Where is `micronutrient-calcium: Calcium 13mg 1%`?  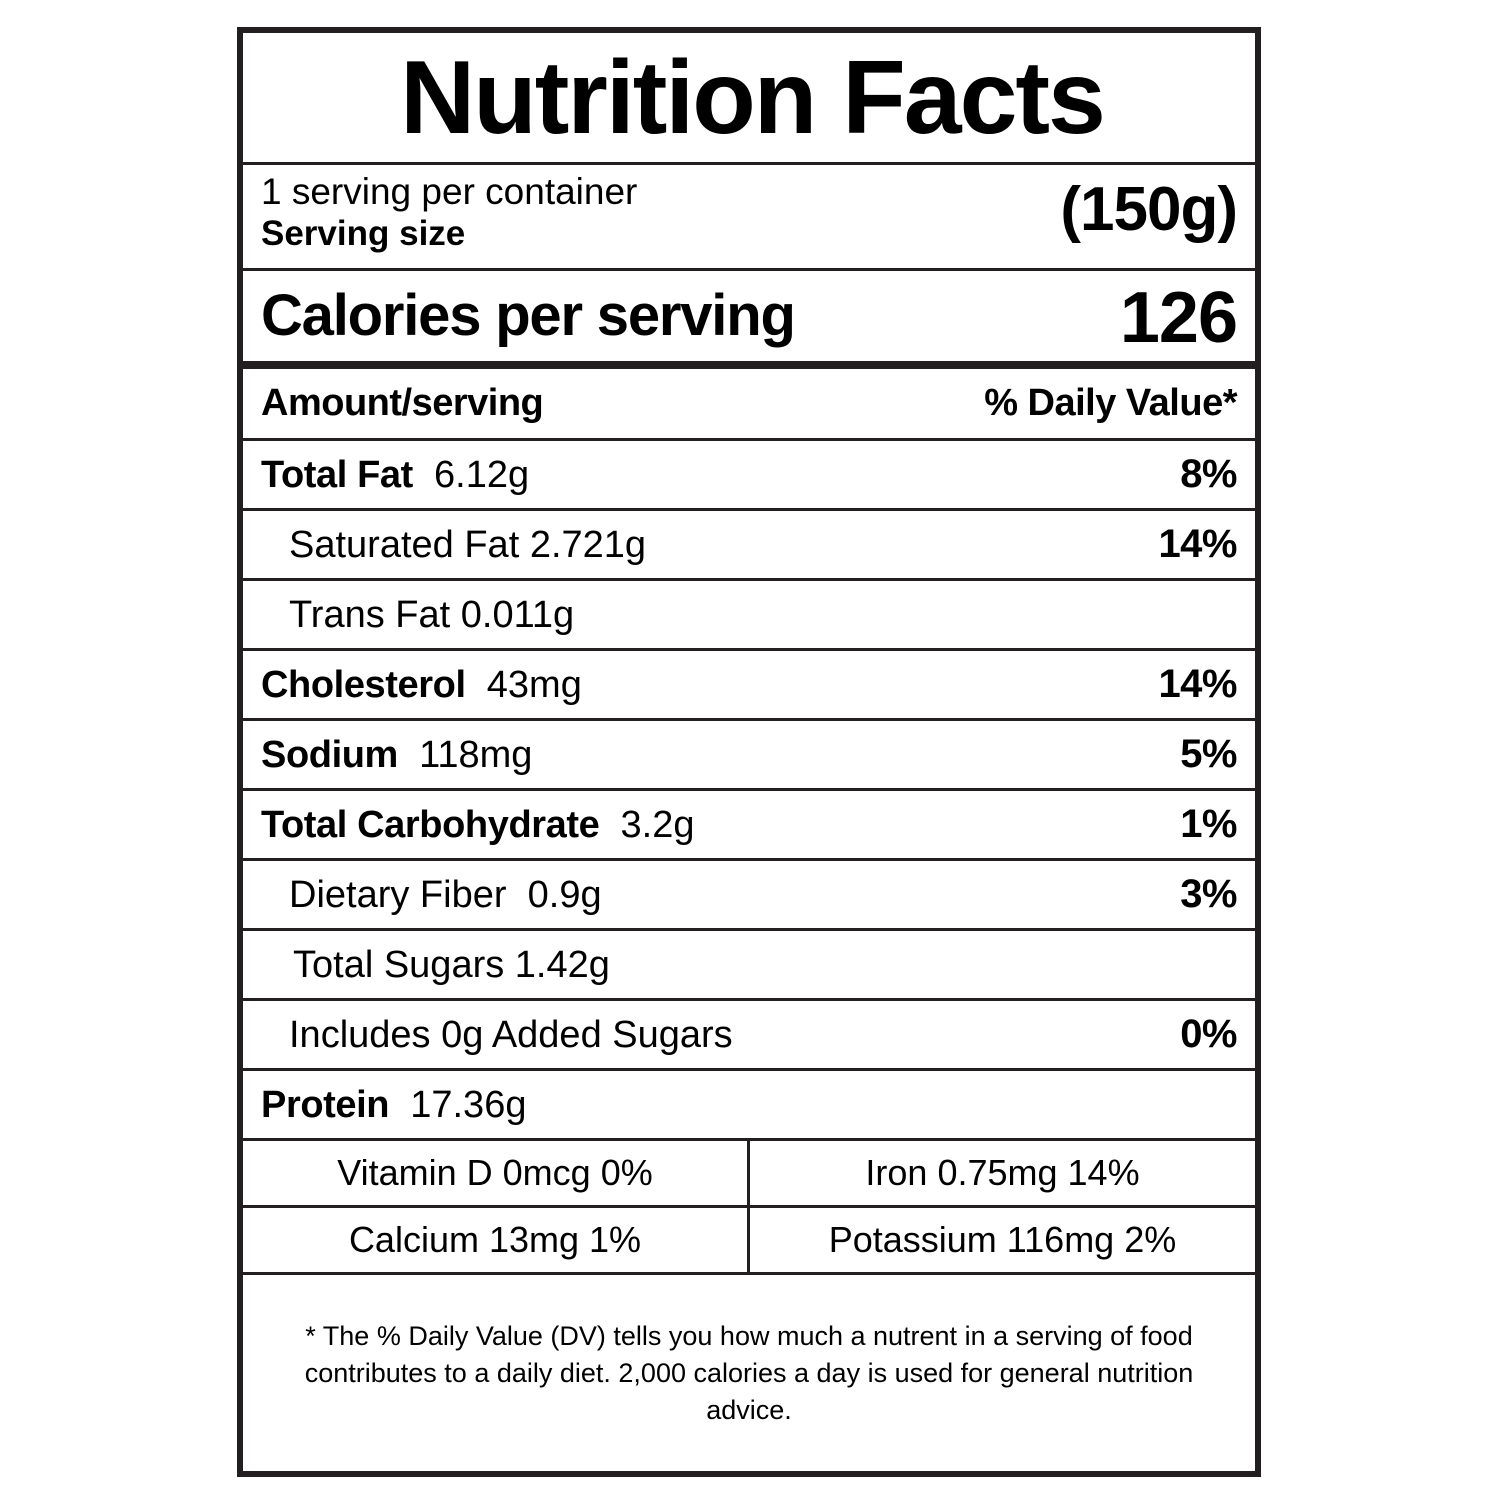 micronutrient-calcium: Calcium 13mg 1% is located at coordinates (496, 1240).